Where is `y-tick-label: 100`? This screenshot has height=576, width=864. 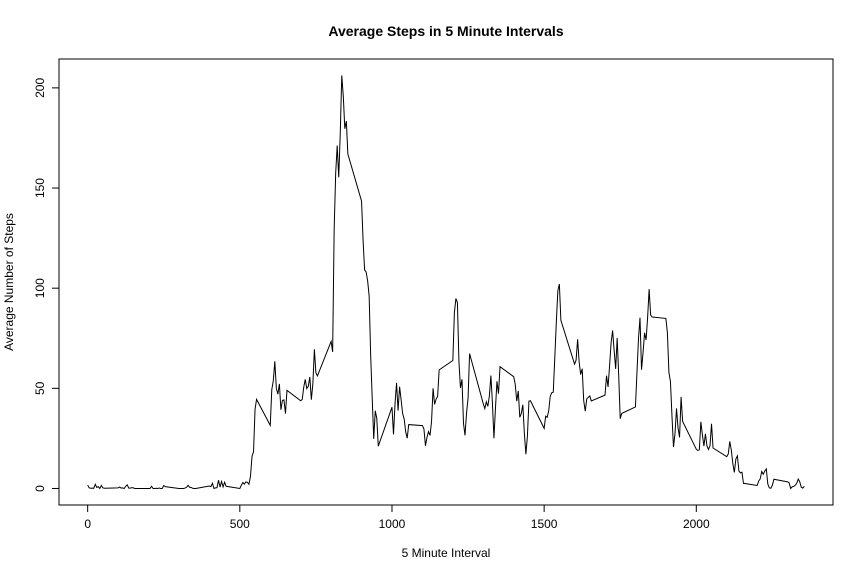
y-tick-label: 100 is located at coordinates (40, 288).